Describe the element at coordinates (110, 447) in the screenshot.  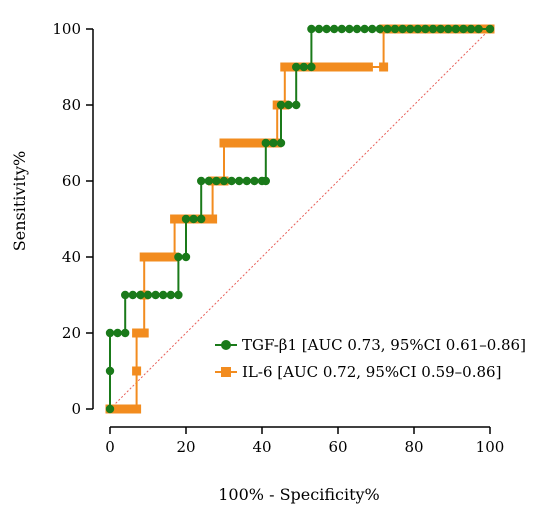
I see `x-tick-label: 0` at that location.